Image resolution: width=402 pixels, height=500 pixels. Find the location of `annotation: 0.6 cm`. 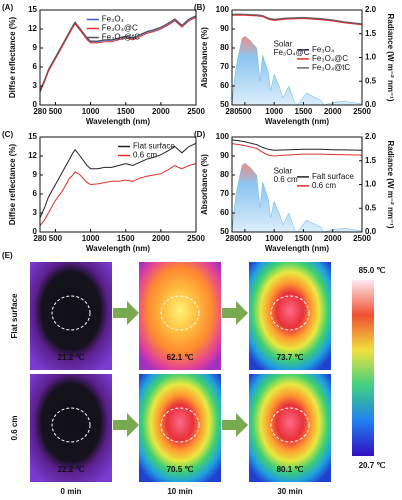

annotation: 0.6 cm is located at coordinates (286, 179).